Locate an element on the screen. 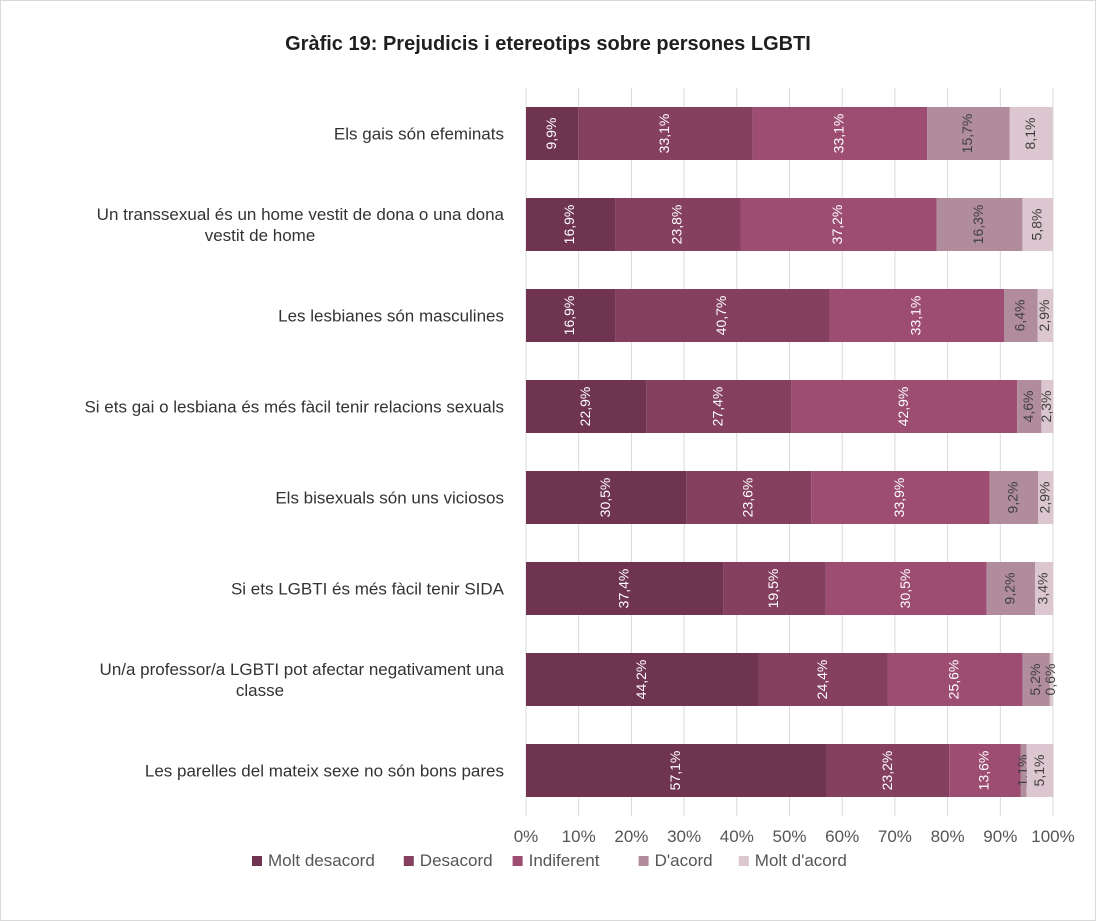  data-label: 24,4% is located at coordinates (822, 680).